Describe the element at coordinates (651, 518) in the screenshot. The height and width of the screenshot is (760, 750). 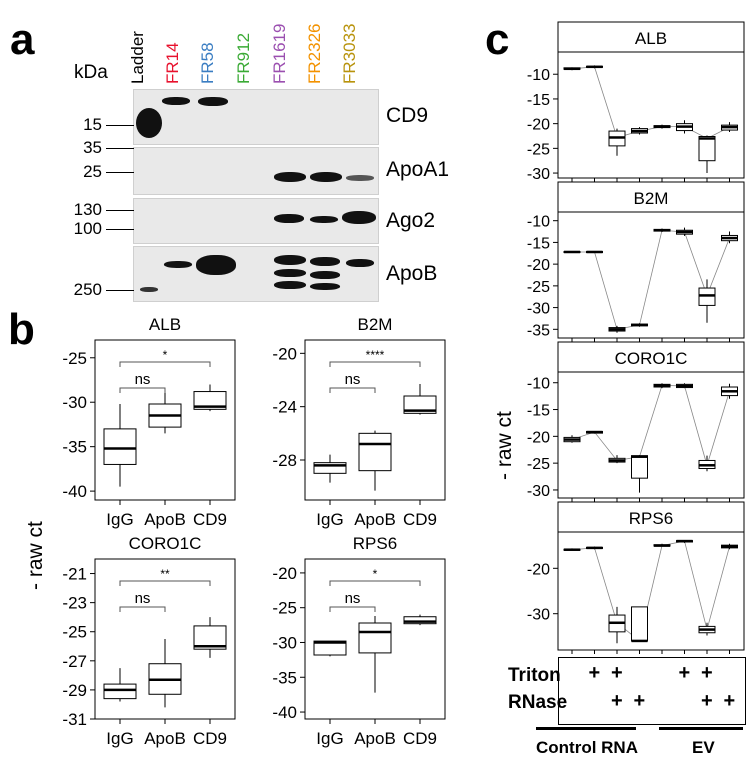
I see `strip-title: RPS6` at that location.